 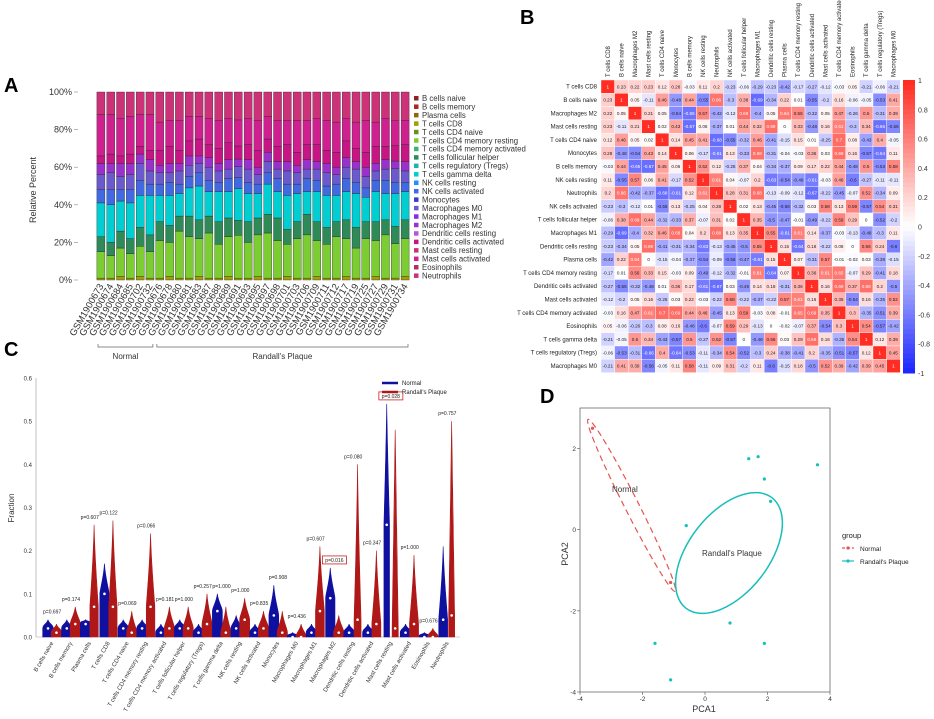 I want to click on row-label: T cells CD4 naive, so click(x=574, y=141).